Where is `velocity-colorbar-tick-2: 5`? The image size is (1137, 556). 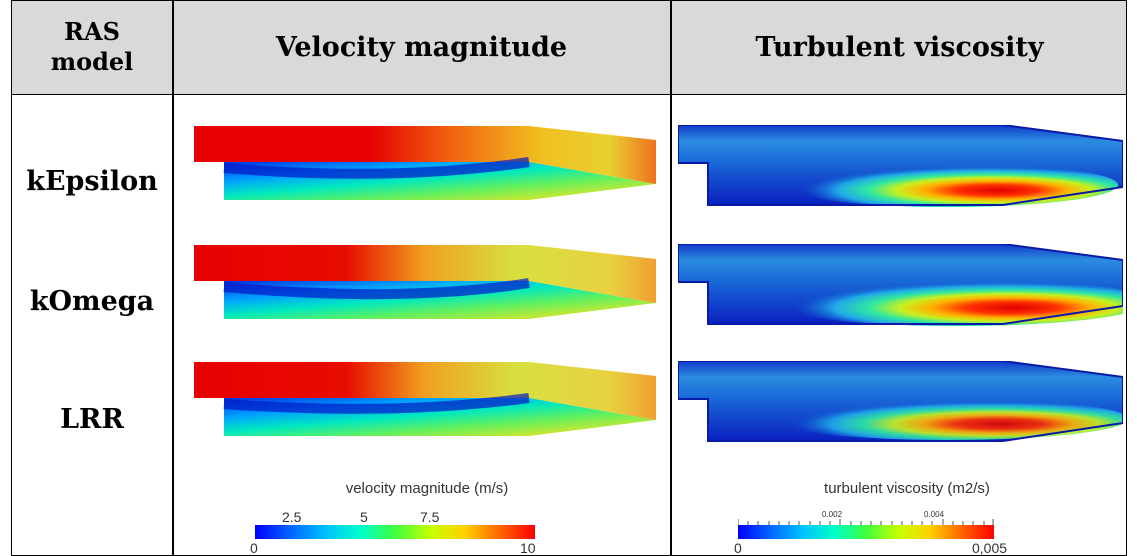
velocity-colorbar-tick-2: 5 is located at coordinates (364, 517).